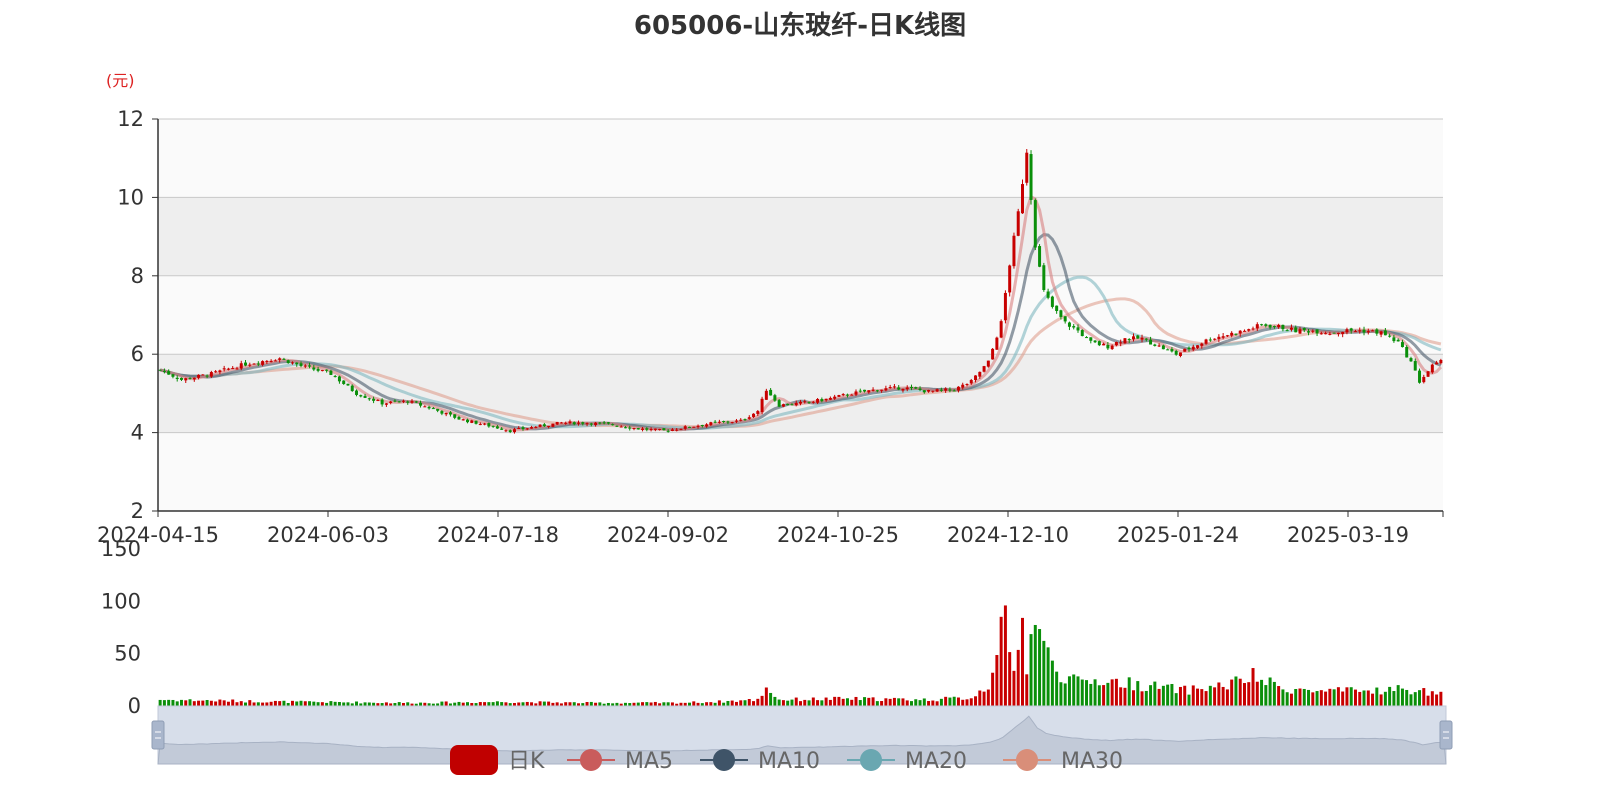  I want to click on legend-item-ma10: MA10, so click(760, 761).